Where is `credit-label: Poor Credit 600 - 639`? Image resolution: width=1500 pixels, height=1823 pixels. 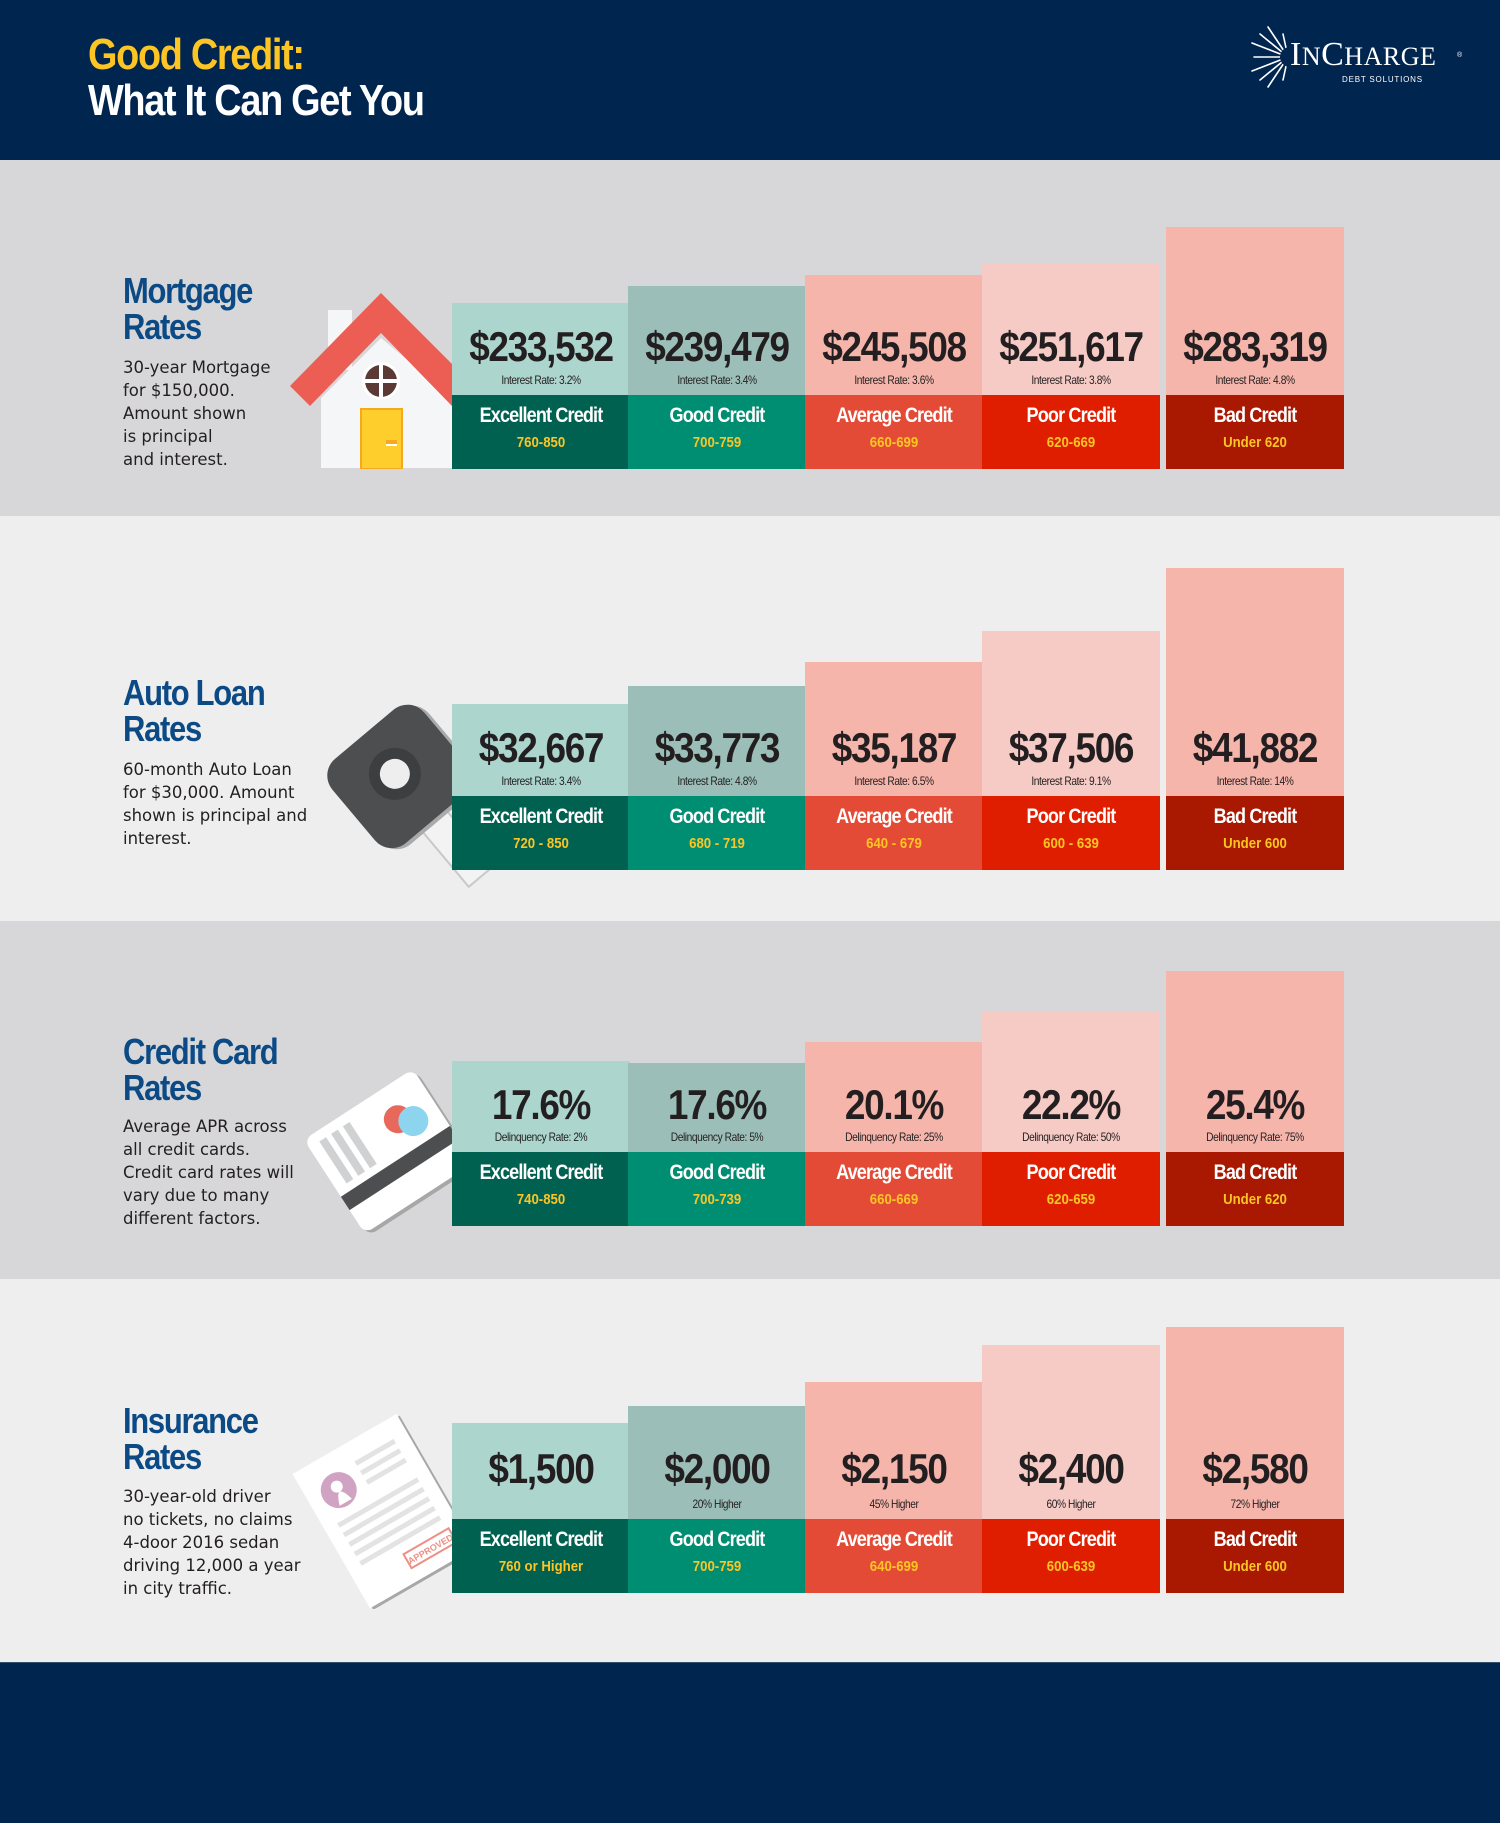
credit-label: Poor Credit 600 - 639 is located at coordinates (1071, 833).